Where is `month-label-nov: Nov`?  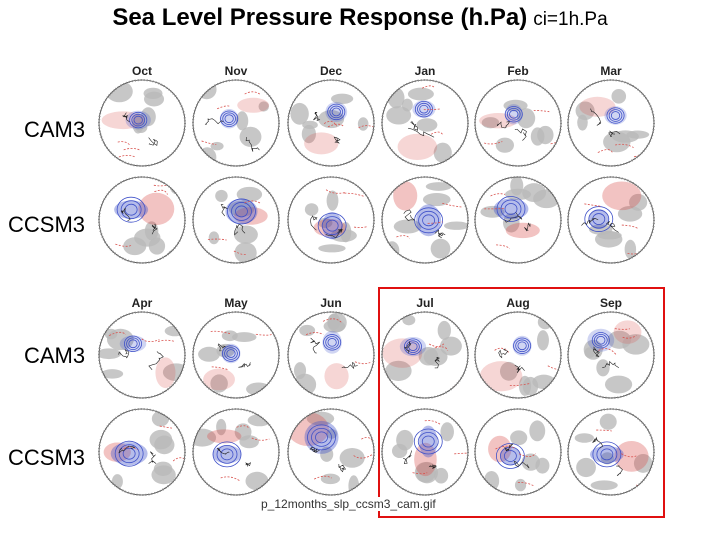
month-label-nov: Nov is located at coordinates (236, 71).